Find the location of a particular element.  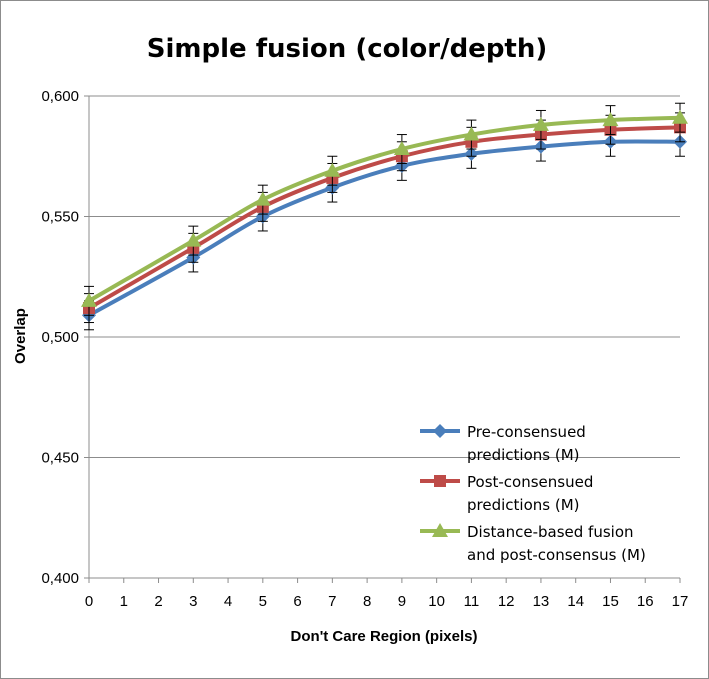

y-tick-label: 0,500 is located at coordinates (60, 337).